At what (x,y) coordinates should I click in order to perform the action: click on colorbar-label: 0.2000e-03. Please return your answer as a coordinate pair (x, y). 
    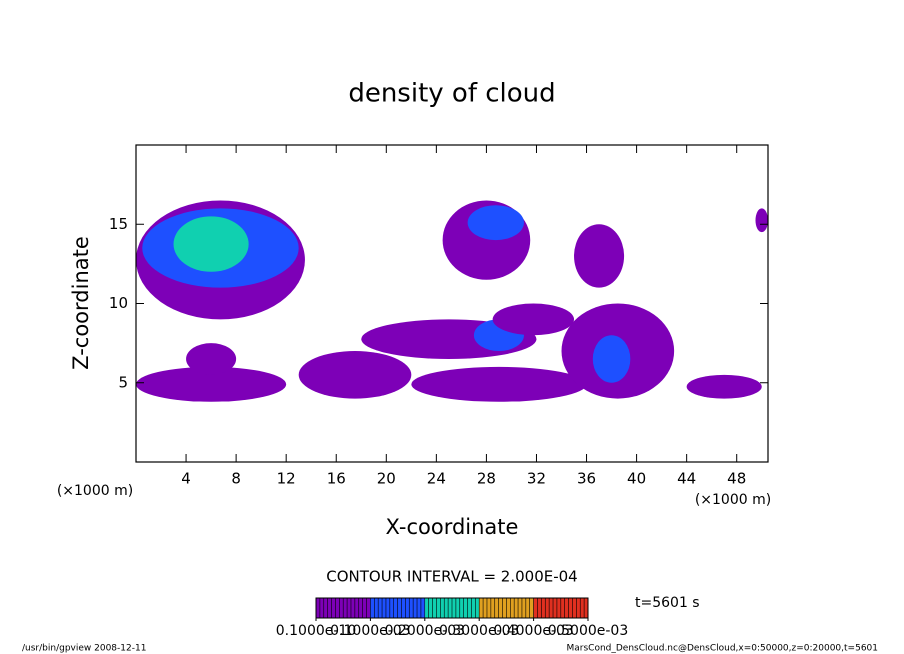
    Looking at the image, I should click on (425, 631).